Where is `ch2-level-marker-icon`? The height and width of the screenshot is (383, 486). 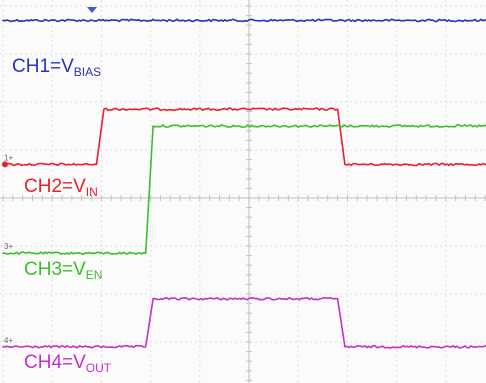 ch2-level-marker-icon is located at coordinates (5, 164).